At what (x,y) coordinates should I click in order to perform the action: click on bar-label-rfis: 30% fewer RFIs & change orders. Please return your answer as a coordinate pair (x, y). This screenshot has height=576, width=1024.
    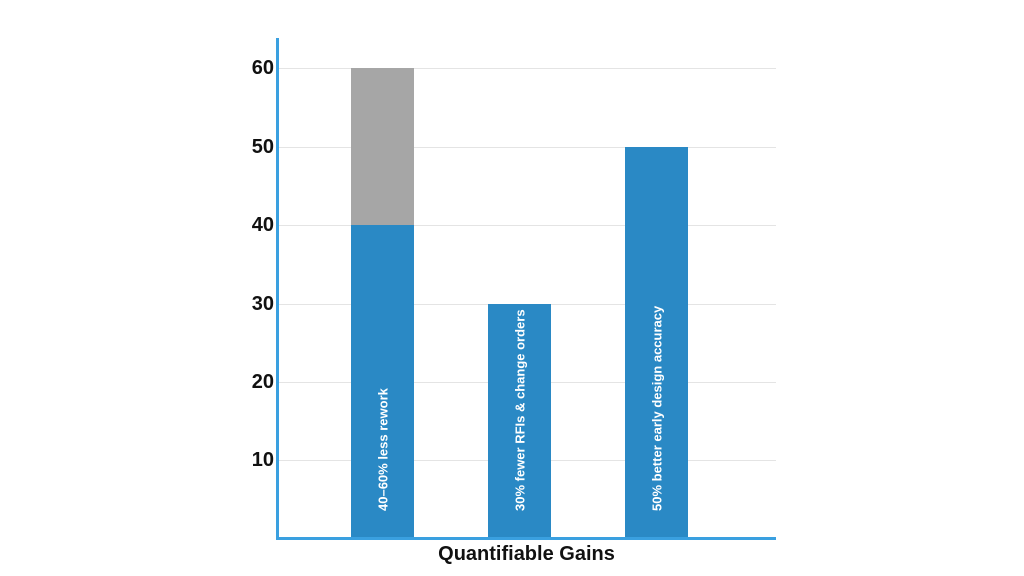
    Looking at the image, I should click on (519, 410).